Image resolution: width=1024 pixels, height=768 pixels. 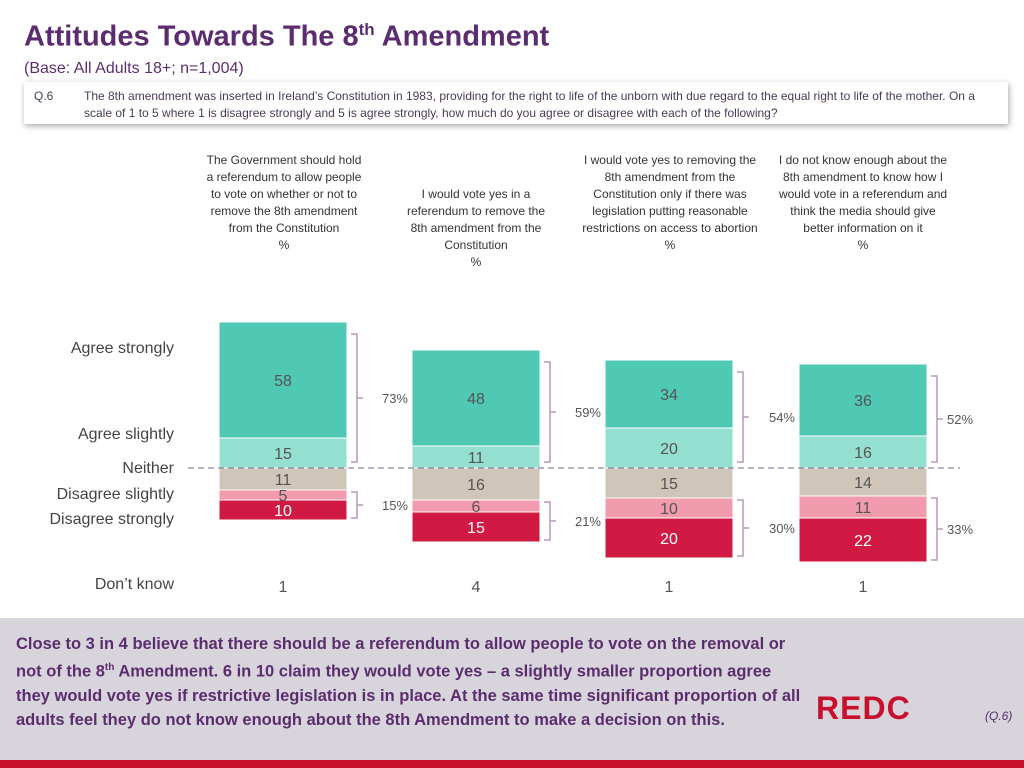 What do you see at coordinates (669, 509) in the screenshot?
I see `value-label-disagree-slightly-3: 10` at bounding box center [669, 509].